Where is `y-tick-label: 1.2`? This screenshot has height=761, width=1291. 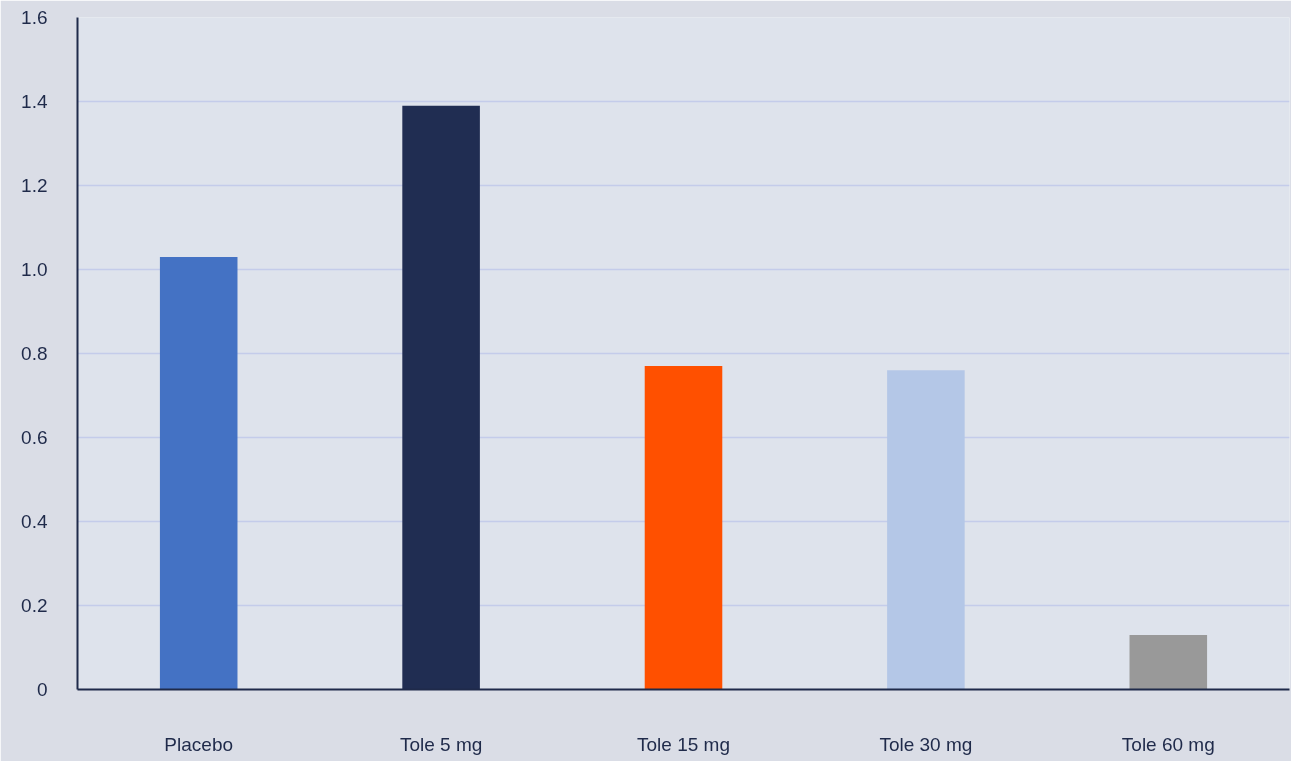
y-tick-label: 1.2 is located at coordinates (34, 185).